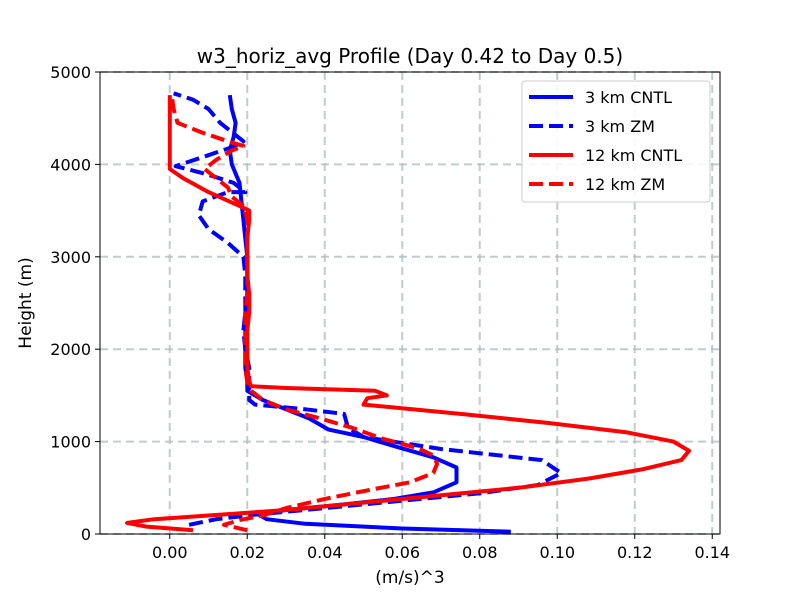 The width and height of the screenshot is (800, 604). What do you see at coordinates (70, 72) in the screenshot?
I see `y-tick-label: 5000` at bounding box center [70, 72].